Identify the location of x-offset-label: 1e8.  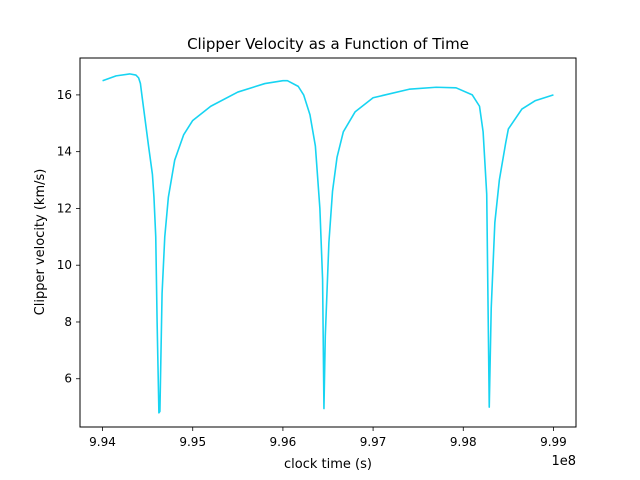
(563, 461).